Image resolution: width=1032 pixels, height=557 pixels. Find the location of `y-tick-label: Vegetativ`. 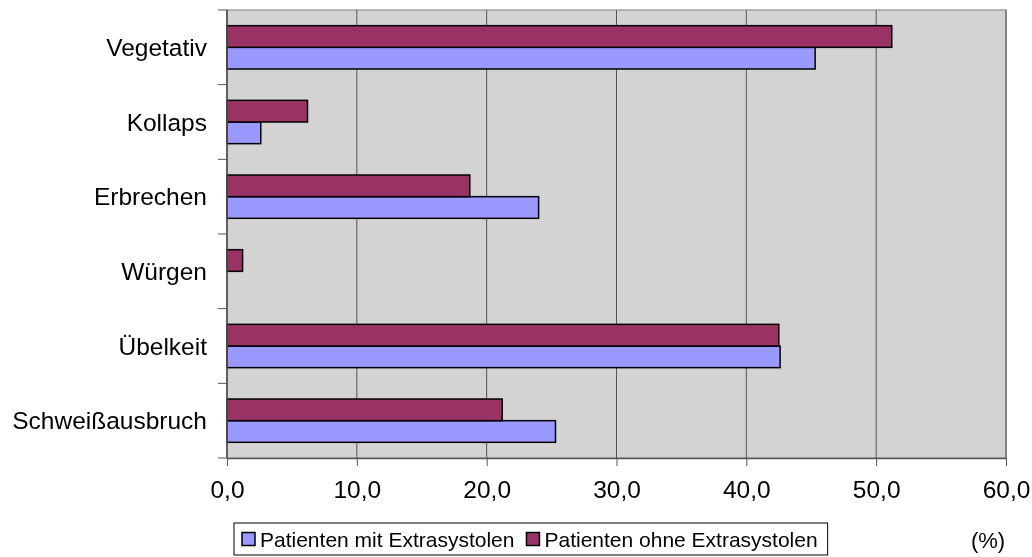

y-tick-label: Vegetativ is located at coordinates (157, 47).